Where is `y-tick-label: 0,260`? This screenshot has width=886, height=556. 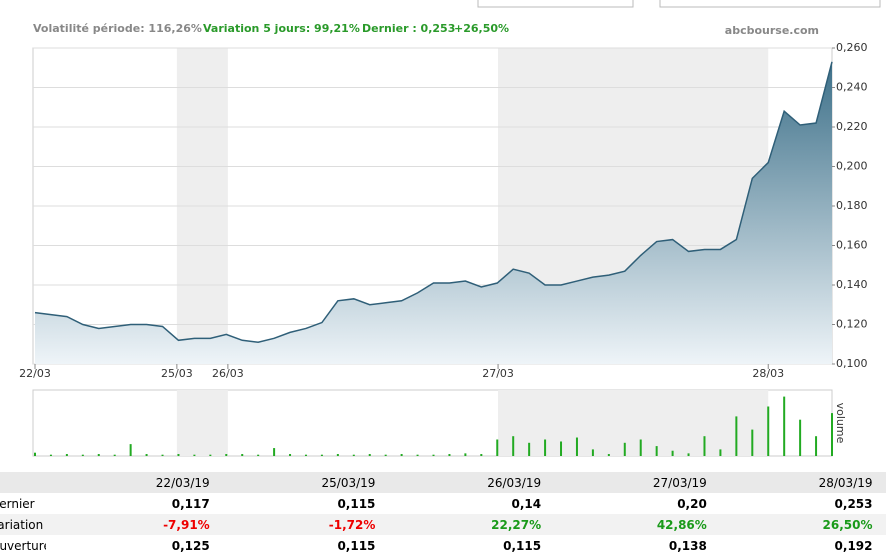 y-tick-label: 0,260 is located at coordinates (852, 47).